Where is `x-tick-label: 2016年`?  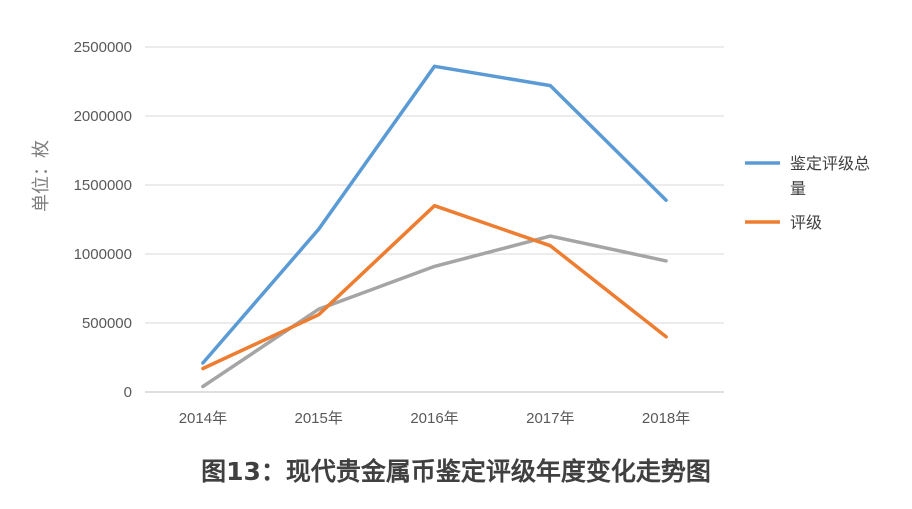
x-tick-label: 2016年 is located at coordinates (434, 418).